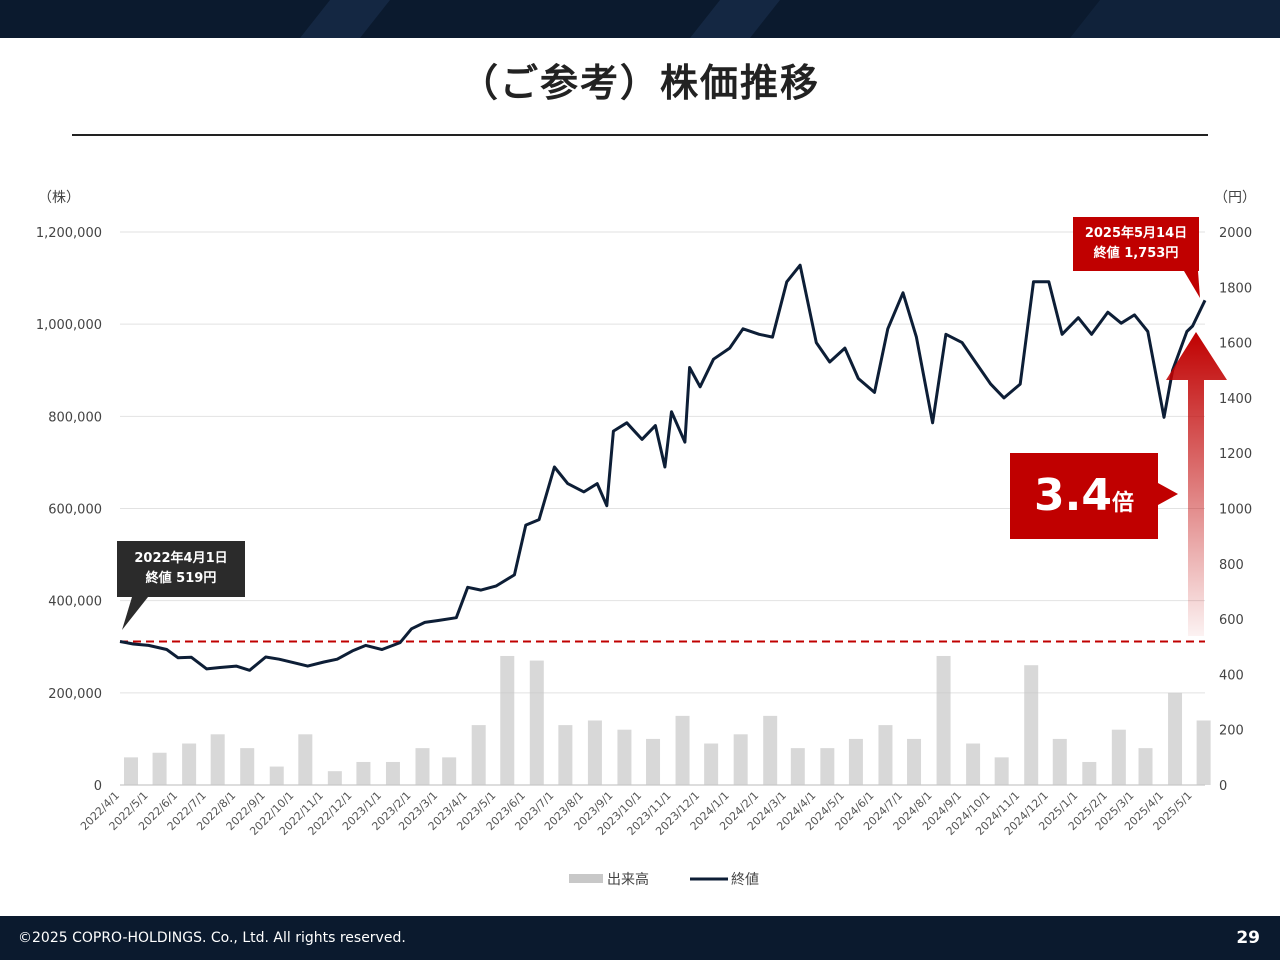  What do you see at coordinates (1235, 233) in the screenshot?
I see `y-right-tick-label: 2000` at bounding box center [1235, 233].